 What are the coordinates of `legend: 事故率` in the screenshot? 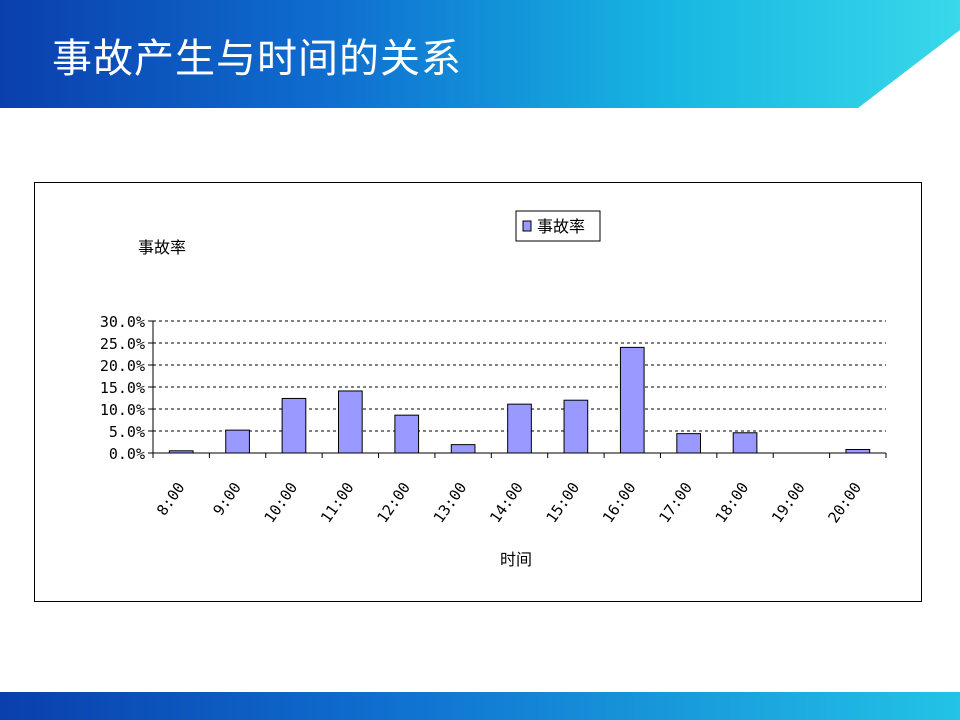 It's located at (558, 226).